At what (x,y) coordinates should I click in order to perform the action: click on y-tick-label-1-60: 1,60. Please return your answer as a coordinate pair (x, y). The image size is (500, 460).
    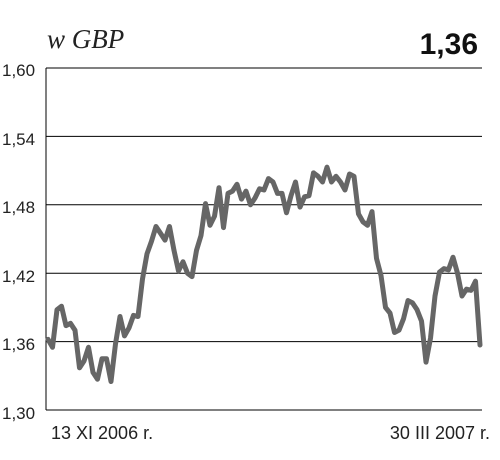
    Looking at the image, I should click on (19, 70).